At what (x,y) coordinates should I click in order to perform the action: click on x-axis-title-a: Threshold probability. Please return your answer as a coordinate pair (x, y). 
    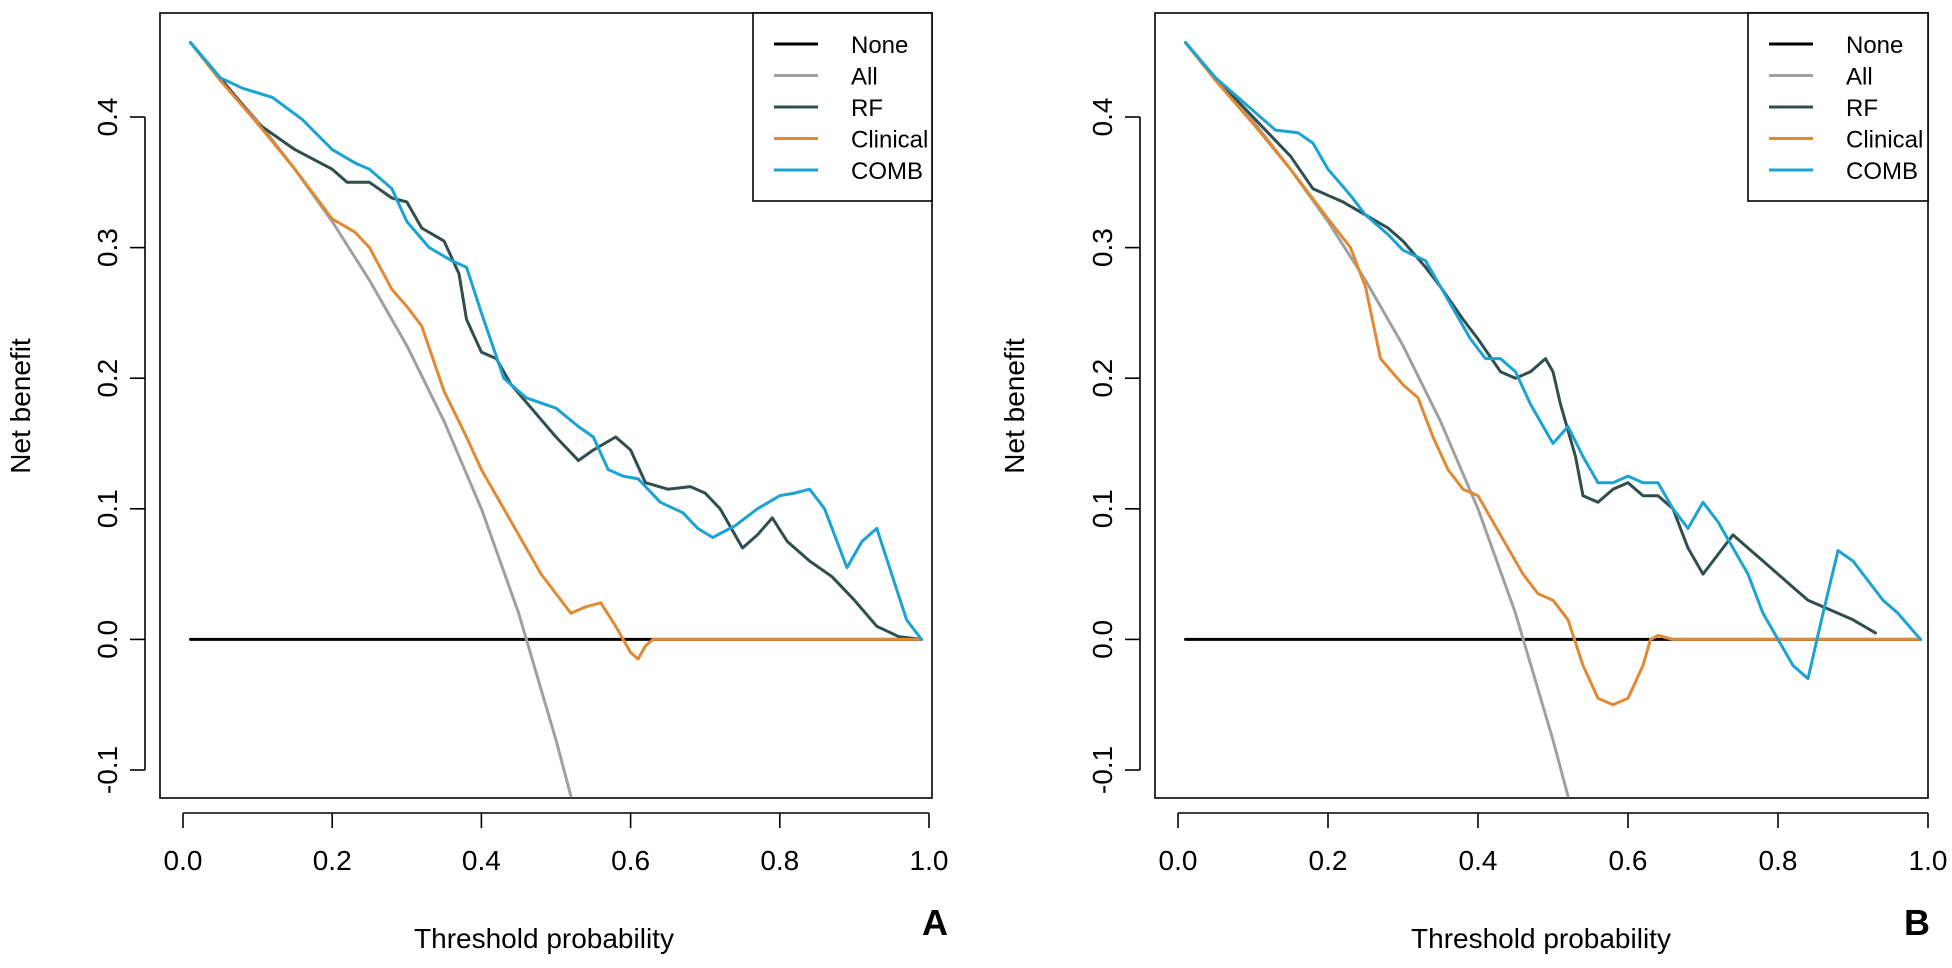
    Looking at the image, I should click on (544, 938).